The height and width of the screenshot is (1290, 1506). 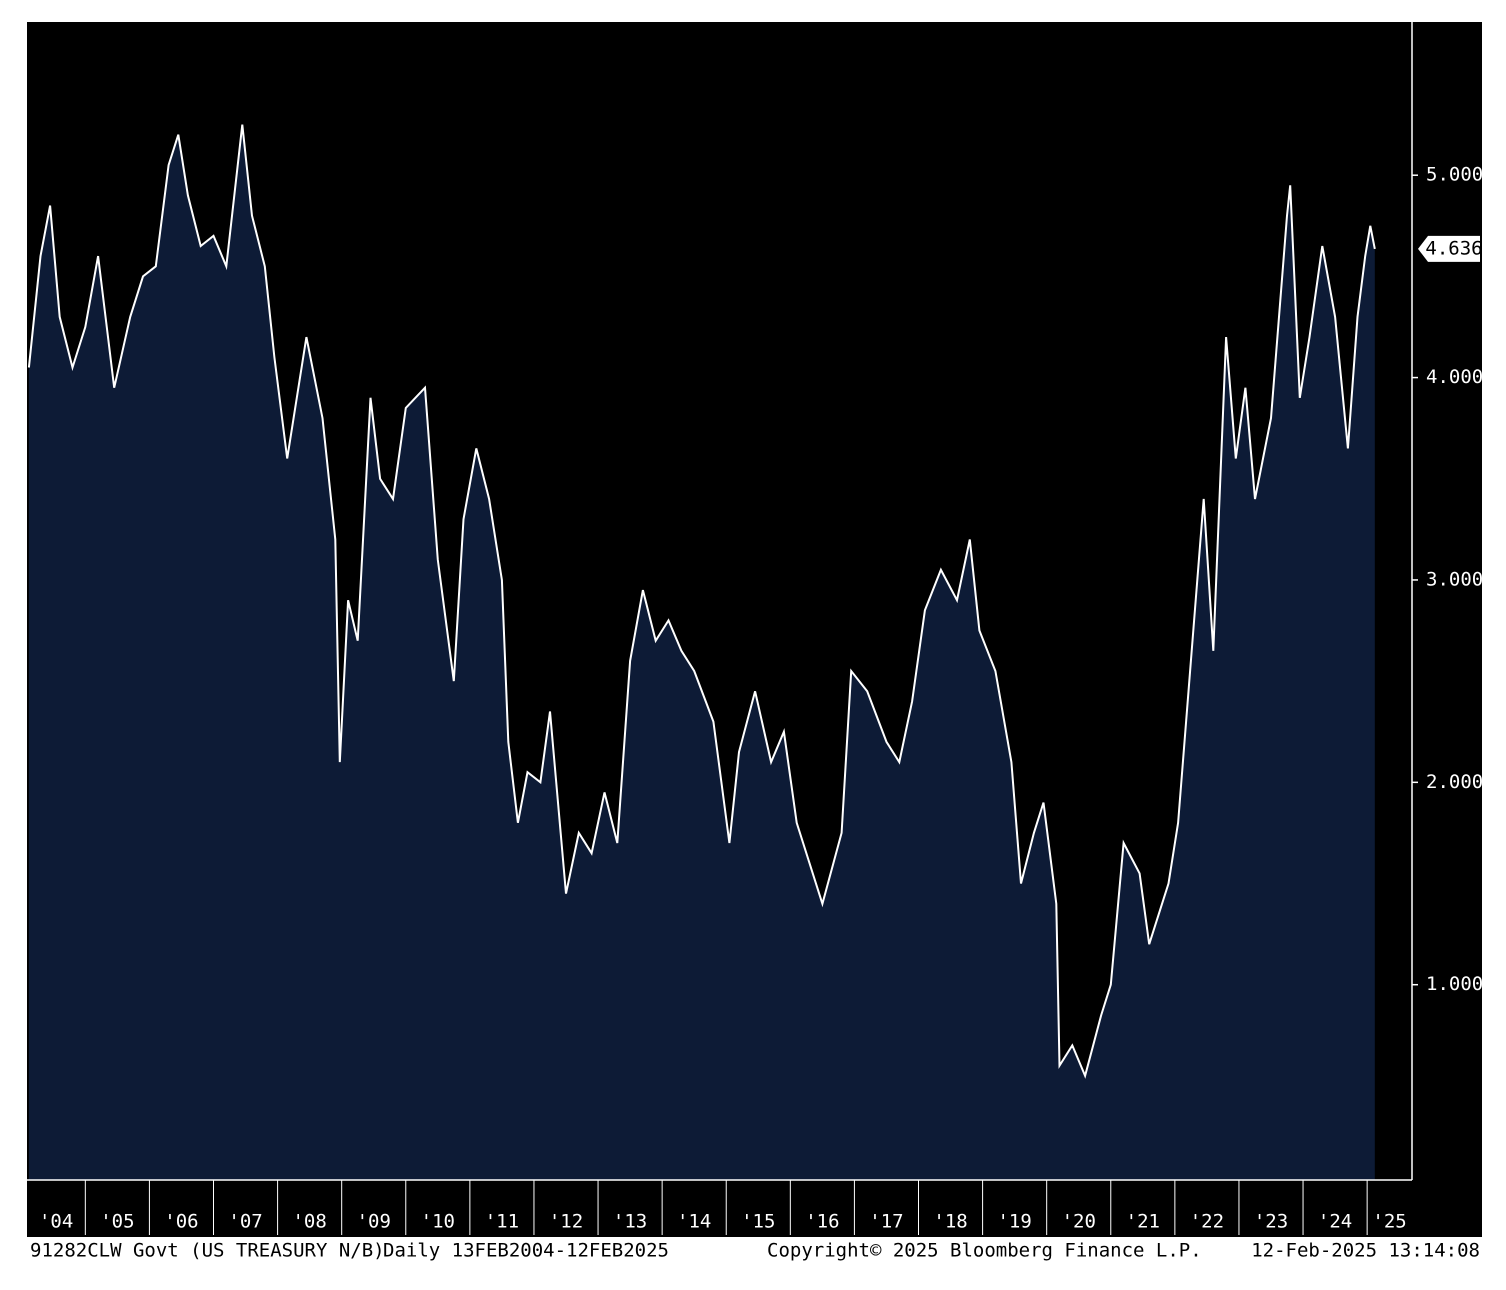 What do you see at coordinates (1454, 579) in the screenshot?
I see `y-tick-label: 3.000` at bounding box center [1454, 579].